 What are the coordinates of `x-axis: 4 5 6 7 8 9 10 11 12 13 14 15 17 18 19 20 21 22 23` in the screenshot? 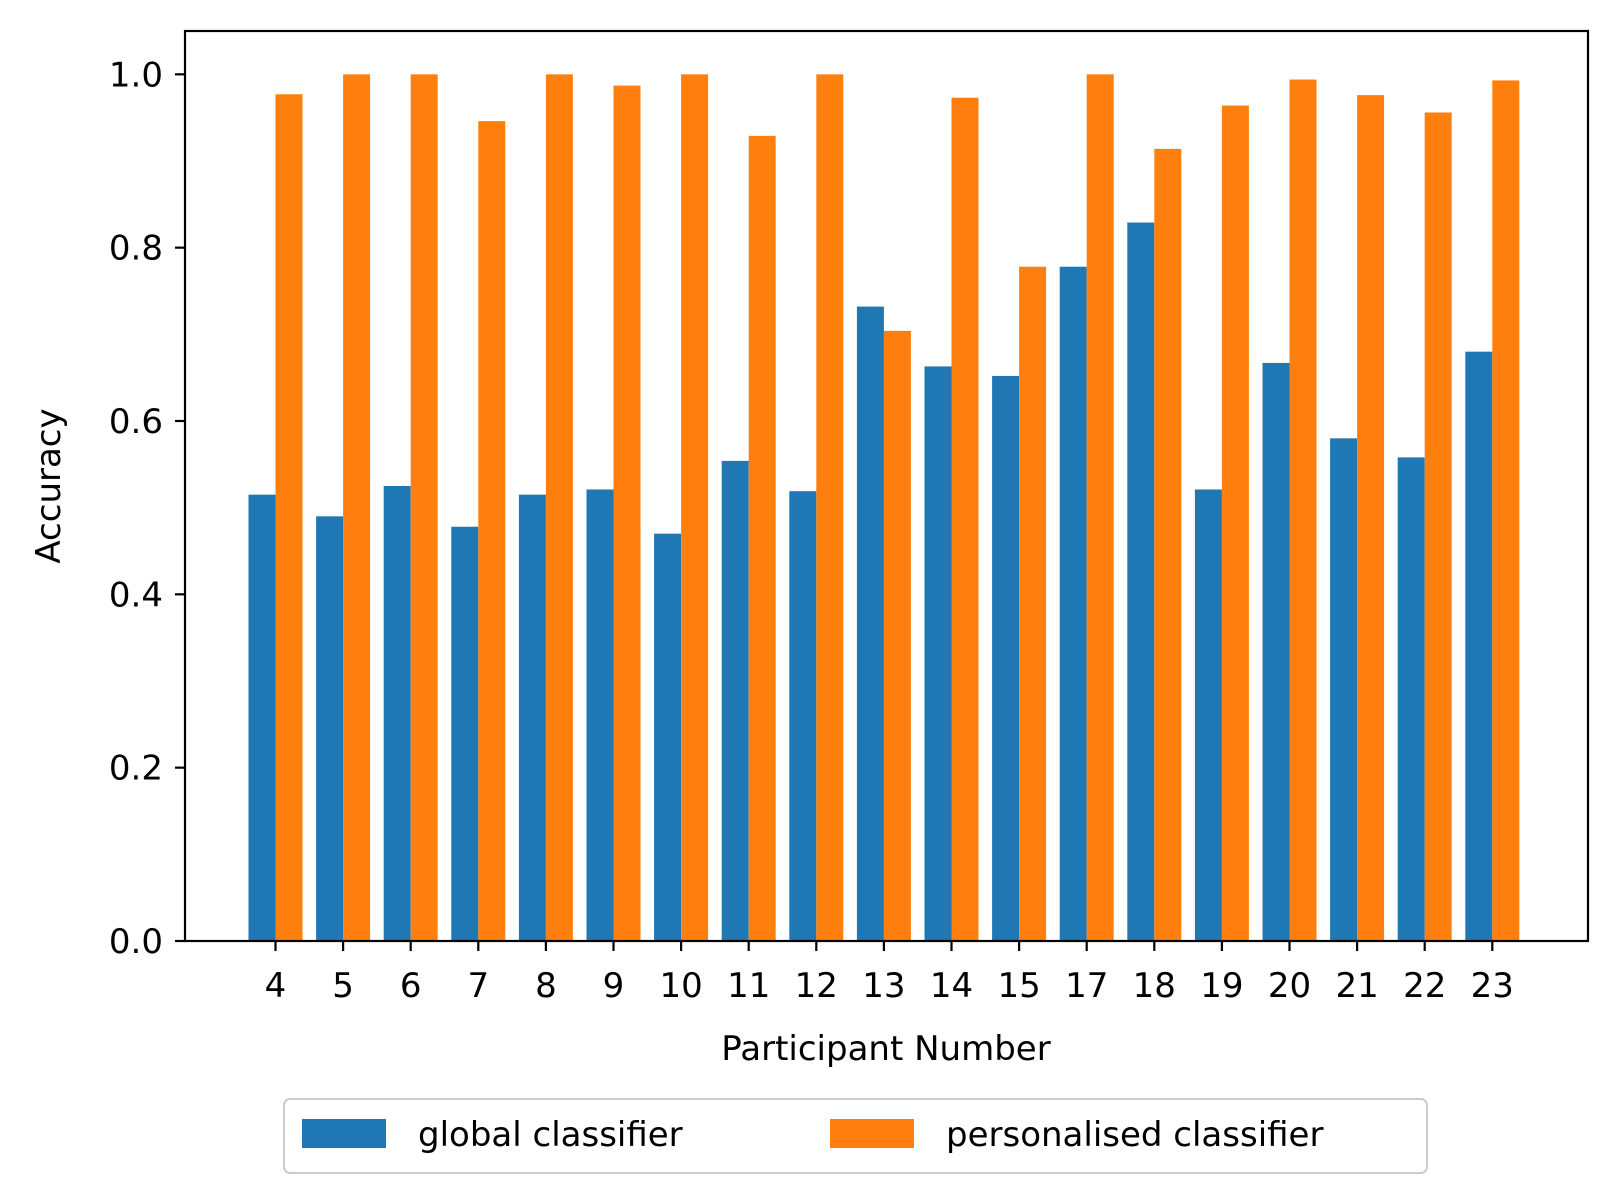 It's located at (889, 973).